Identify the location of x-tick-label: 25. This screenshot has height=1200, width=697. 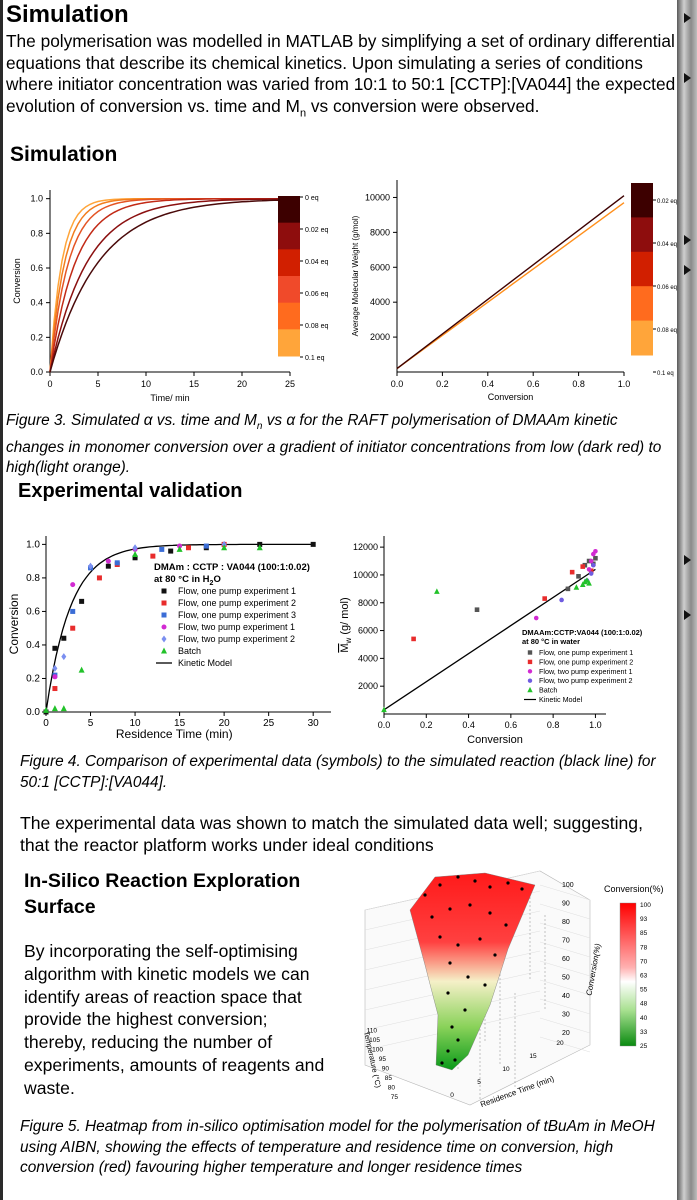
(290, 384).